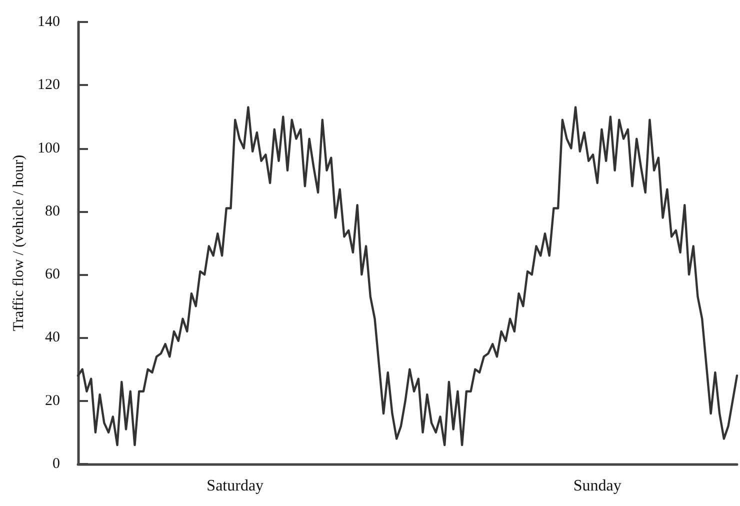 Image resolution: width=740 pixels, height=506 pixels. I want to click on x-tick-label: Saturday, so click(235, 486).